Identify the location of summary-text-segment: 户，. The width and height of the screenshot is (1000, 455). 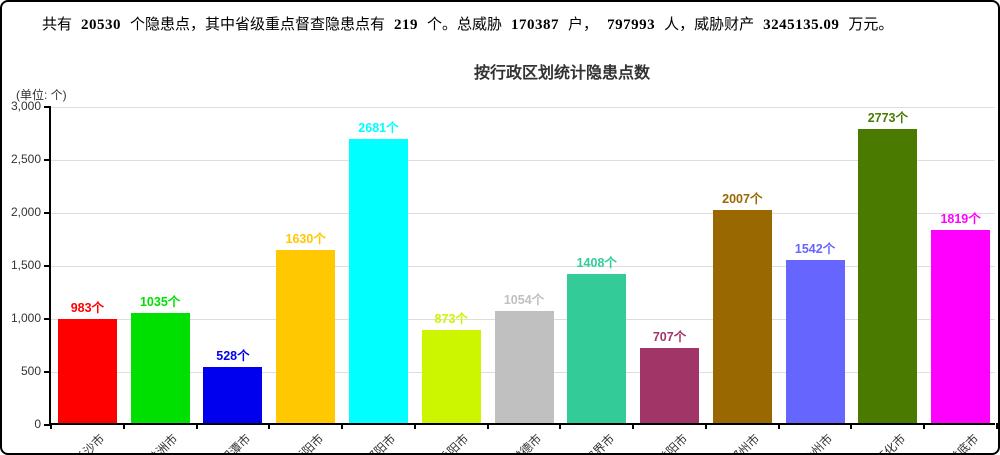
(583, 25).